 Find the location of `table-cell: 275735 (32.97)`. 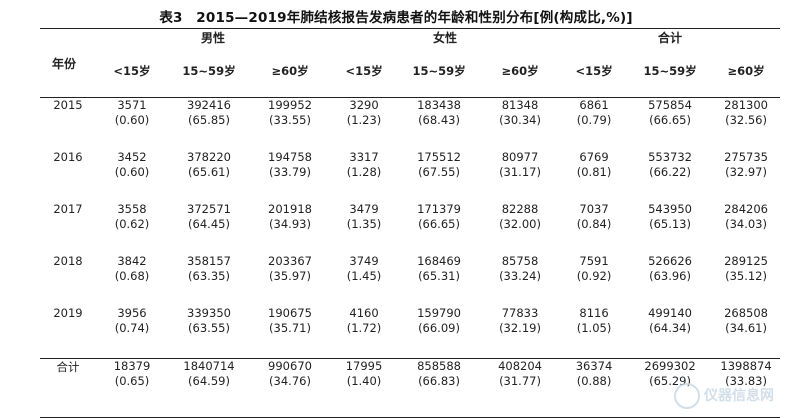

table-cell: 275735 (32.97) is located at coordinates (746, 176).